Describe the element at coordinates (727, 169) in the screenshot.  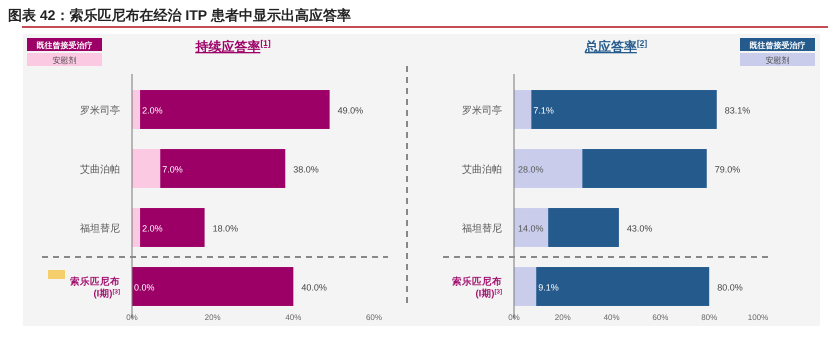
I see `text: 79.0%` at that location.